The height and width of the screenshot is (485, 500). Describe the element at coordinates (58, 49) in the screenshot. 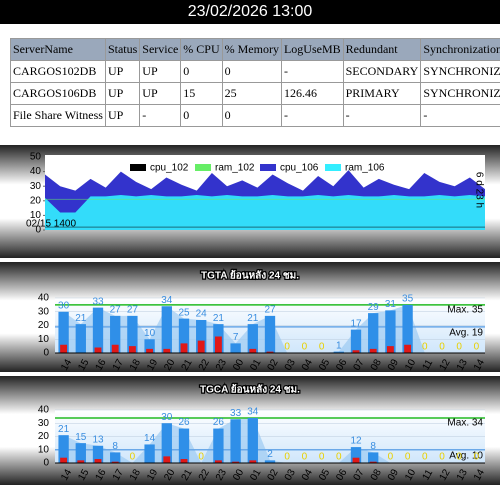

I see `column-header: ServerName` at that location.